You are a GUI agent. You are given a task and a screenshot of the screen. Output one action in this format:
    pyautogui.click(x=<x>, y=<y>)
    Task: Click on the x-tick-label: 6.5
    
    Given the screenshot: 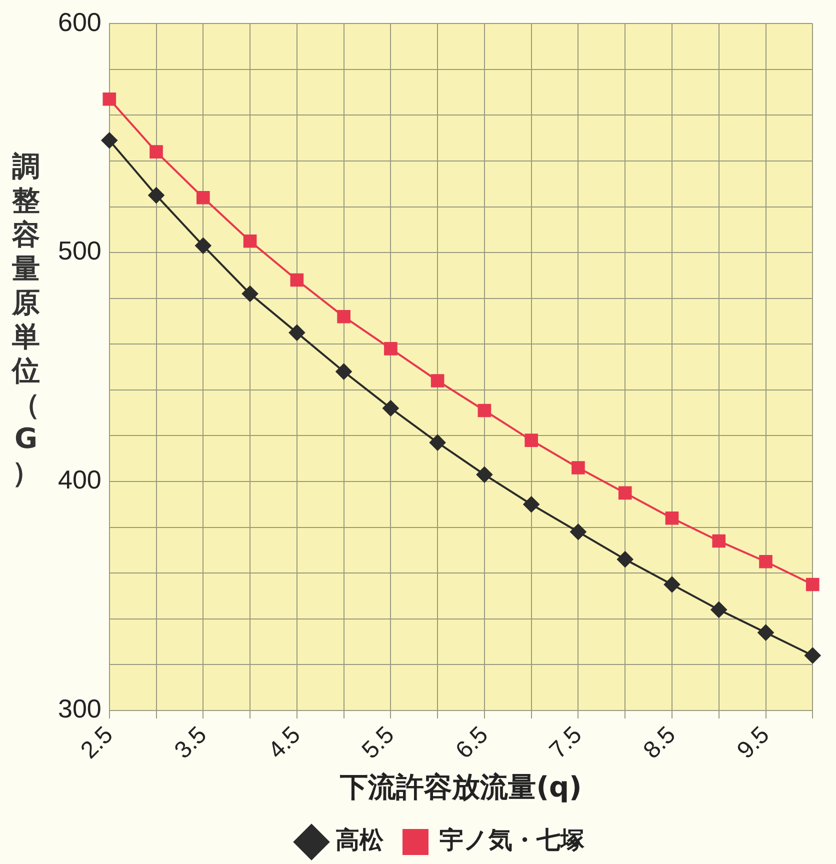 What is the action you would take?
    pyautogui.click(x=472, y=742)
    